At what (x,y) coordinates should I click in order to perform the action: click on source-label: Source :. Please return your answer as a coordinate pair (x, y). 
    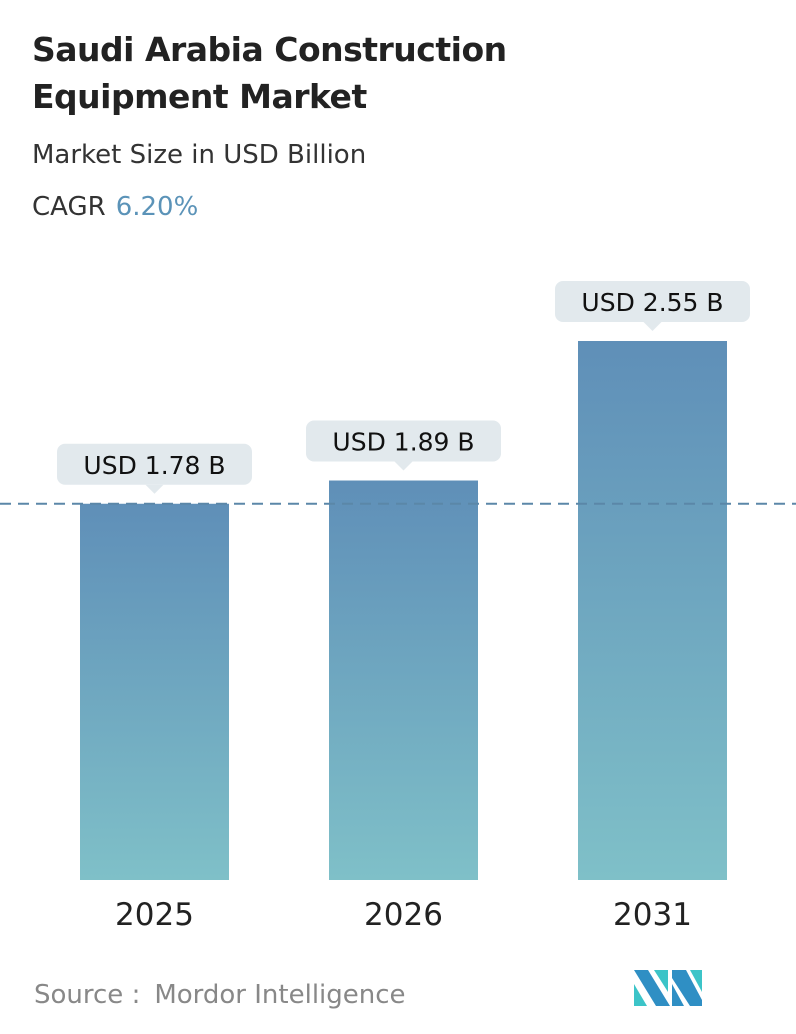
    Looking at the image, I should click on (87, 995).